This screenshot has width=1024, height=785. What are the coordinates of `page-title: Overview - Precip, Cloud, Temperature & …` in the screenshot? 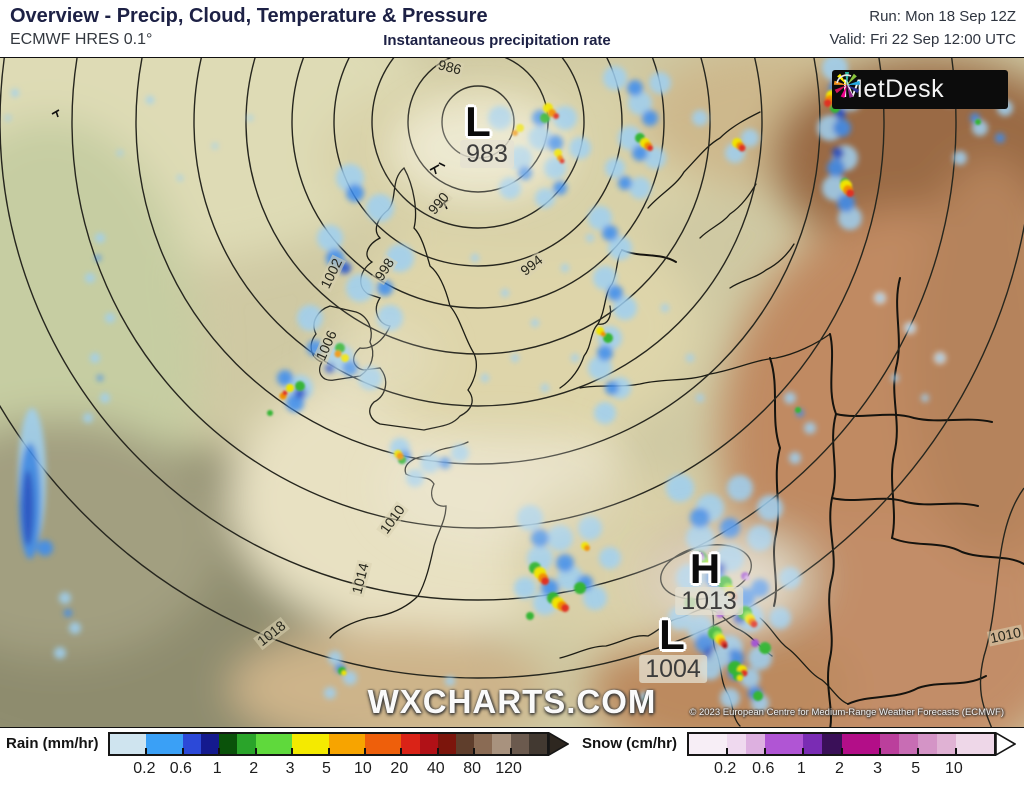 It's located at (249, 16).